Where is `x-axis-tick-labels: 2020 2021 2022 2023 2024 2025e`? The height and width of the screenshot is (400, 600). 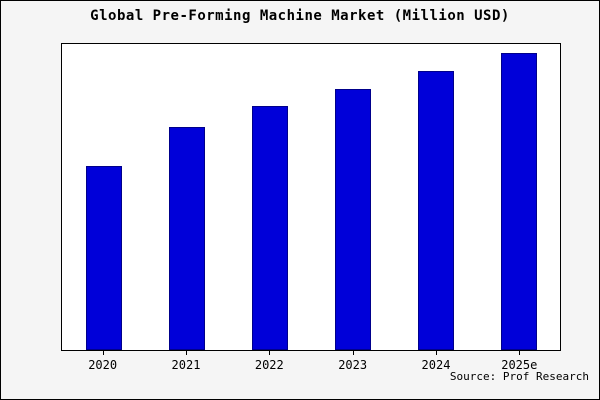
x-axis-tick-labels: 2020 2021 2022 2023 2024 2025e is located at coordinates (311, 361).